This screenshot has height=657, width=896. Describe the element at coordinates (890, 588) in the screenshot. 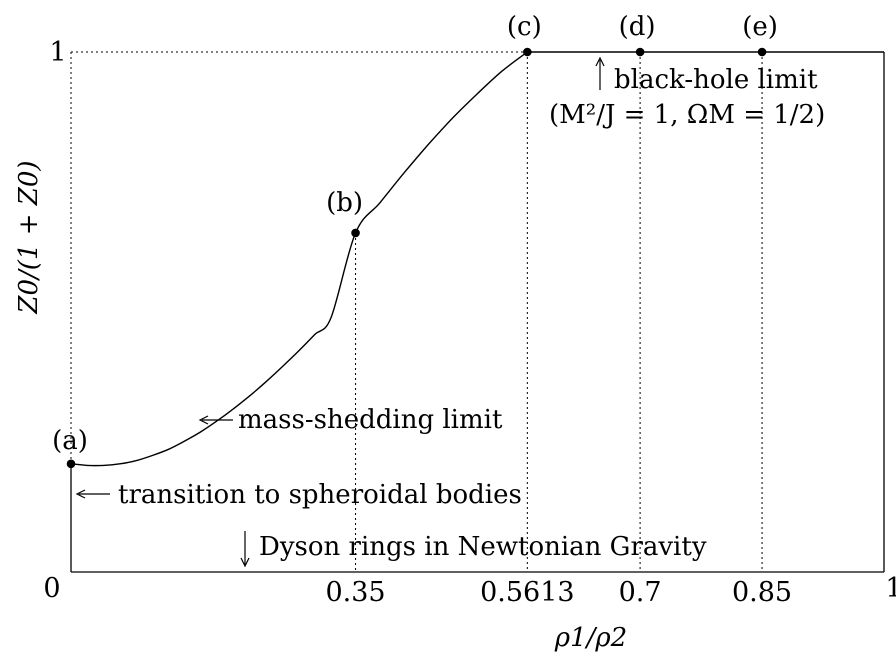

I see `x-tick-label-end: 1` at that location.